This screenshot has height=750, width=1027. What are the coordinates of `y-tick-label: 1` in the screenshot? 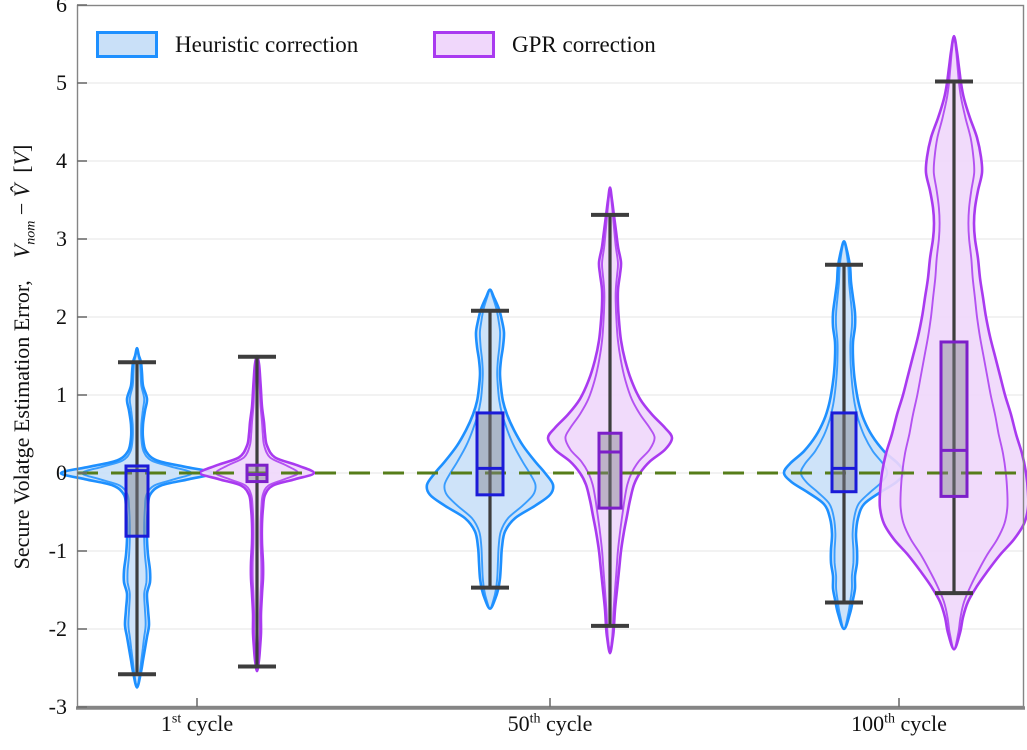 It's located at (61, 394).